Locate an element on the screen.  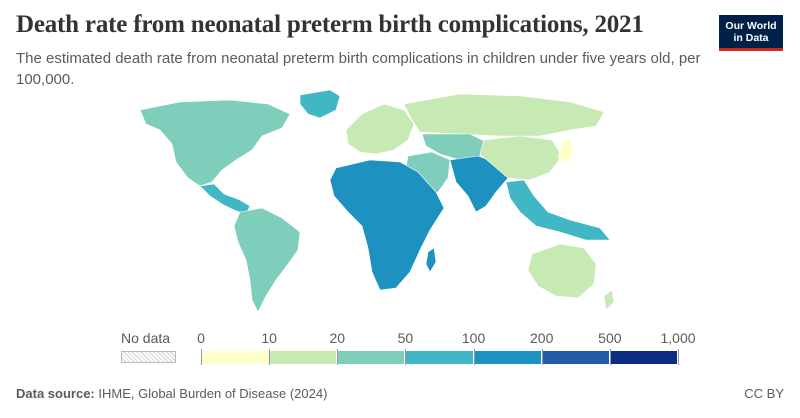
region-north-america is located at coordinates (215, 143).